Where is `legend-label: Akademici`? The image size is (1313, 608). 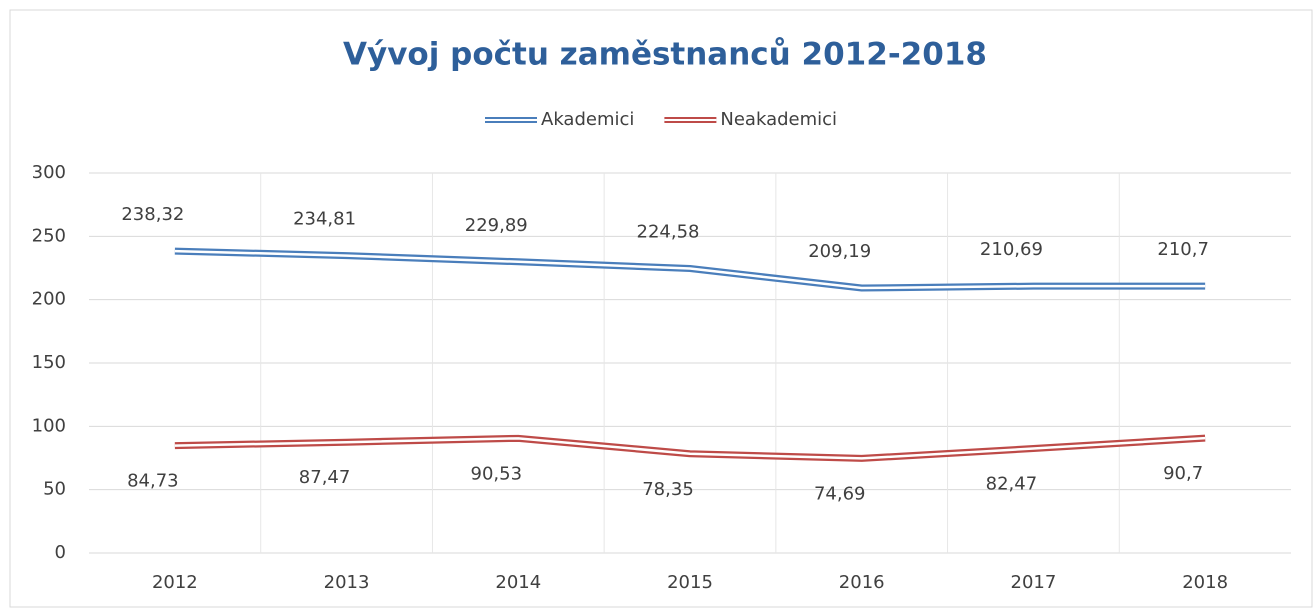
legend-label: Akademici is located at coordinates (587, 119).